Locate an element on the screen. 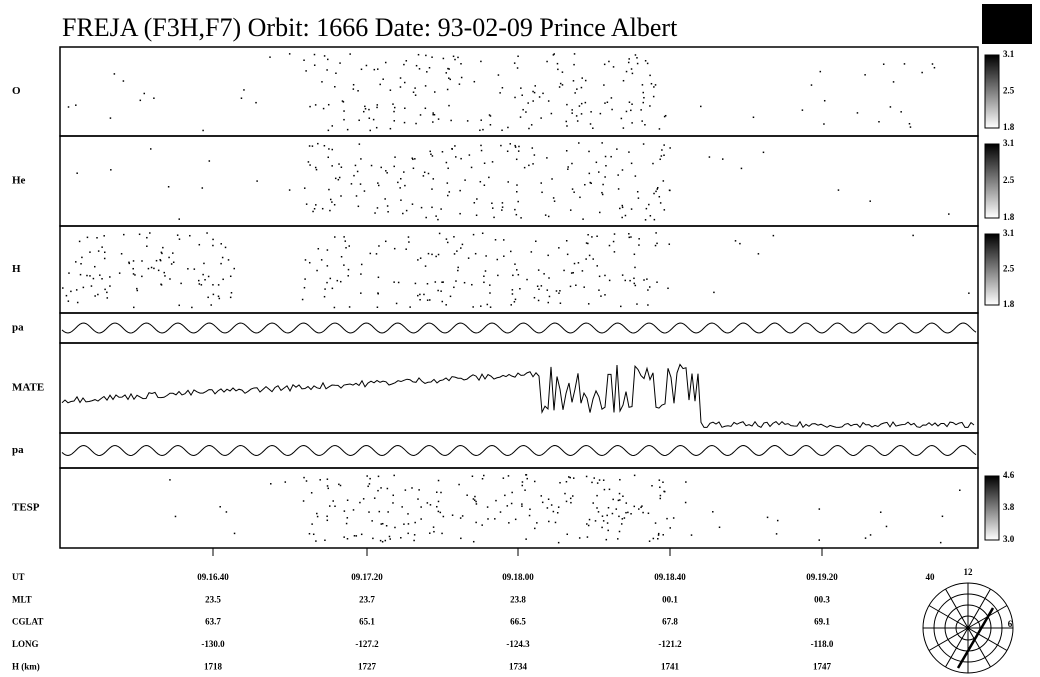 The image size is (1040, 677). ephem-value: 00.1 is located at coordinates (670, 599).